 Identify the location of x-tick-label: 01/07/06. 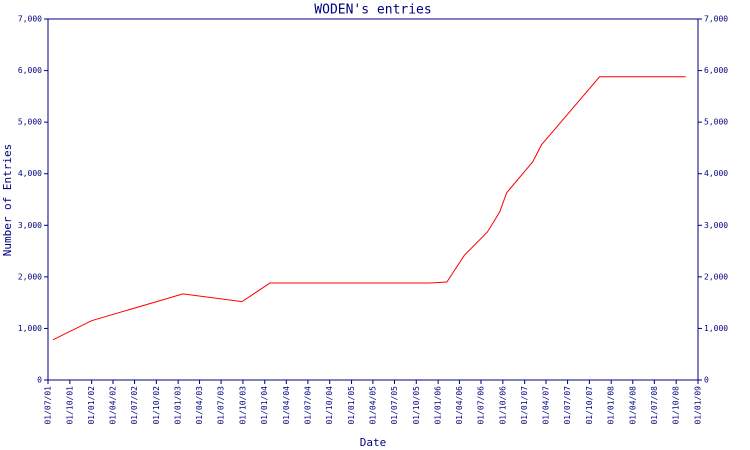
(481, 405).